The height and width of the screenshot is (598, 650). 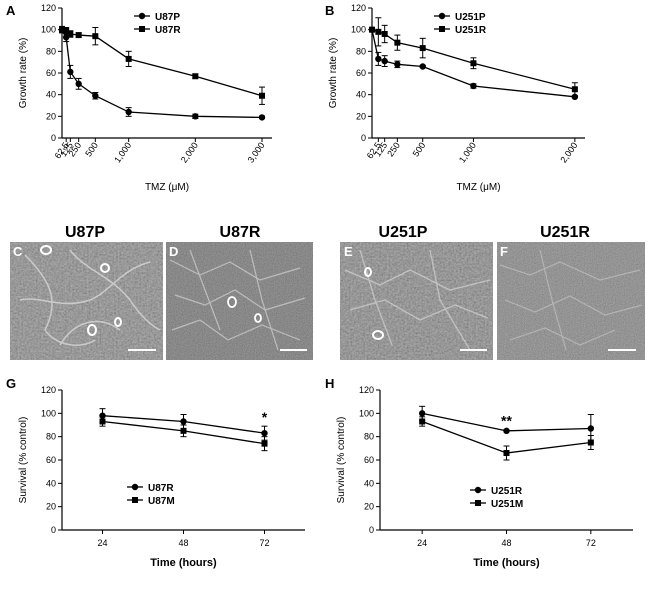 What do you see at coordinates (393, 149) in the screenshot?
I see `x-tick-label: 250` at bounding box center [393, 149].